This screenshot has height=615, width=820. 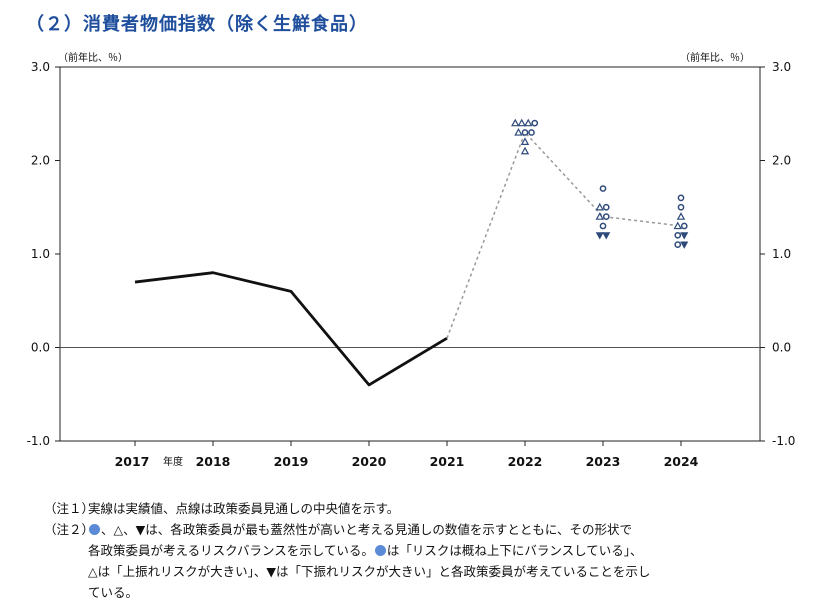 I want to click on y-tick-label-left: 2.0, so click(x=40, y=161).